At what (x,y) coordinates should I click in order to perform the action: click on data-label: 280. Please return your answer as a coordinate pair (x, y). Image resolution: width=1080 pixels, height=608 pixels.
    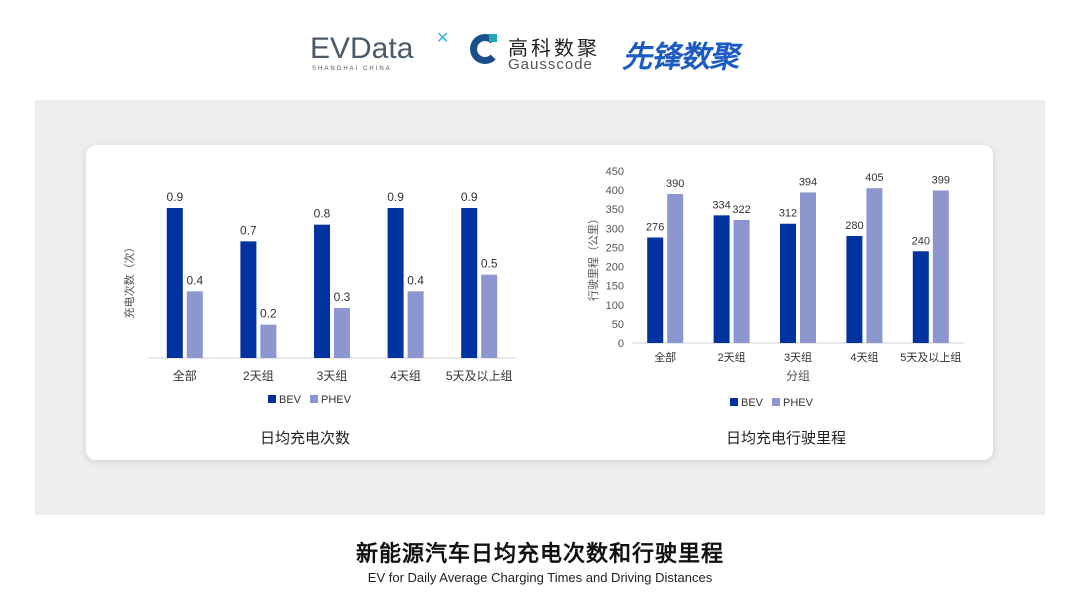
    Looking at the image, I should click on (854, 226).